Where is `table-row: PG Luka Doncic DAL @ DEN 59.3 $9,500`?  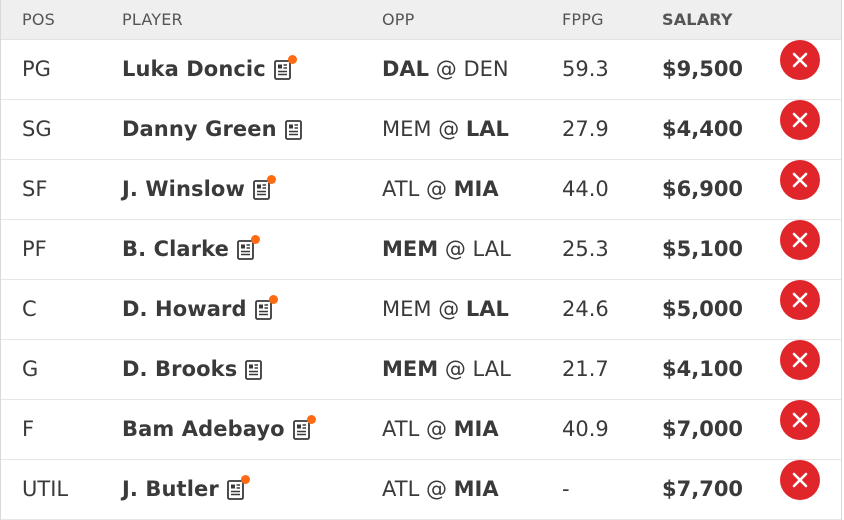
table-row: PG Luka Doncic DAL @ DEN 59.3 $9,500 is located at coordinates (421, 69).